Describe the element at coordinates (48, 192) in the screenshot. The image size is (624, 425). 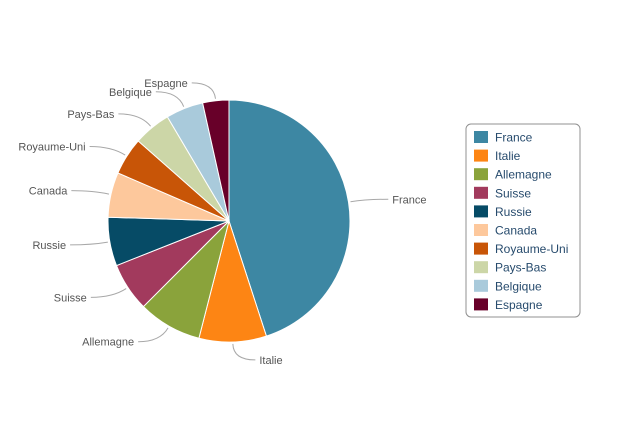
I see `label-canada: Canada` at that location.